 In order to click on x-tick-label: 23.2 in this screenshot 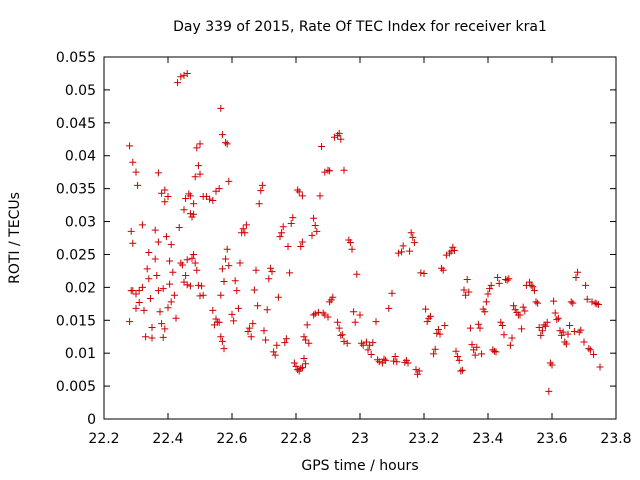, I will do `click(423, 439)`.